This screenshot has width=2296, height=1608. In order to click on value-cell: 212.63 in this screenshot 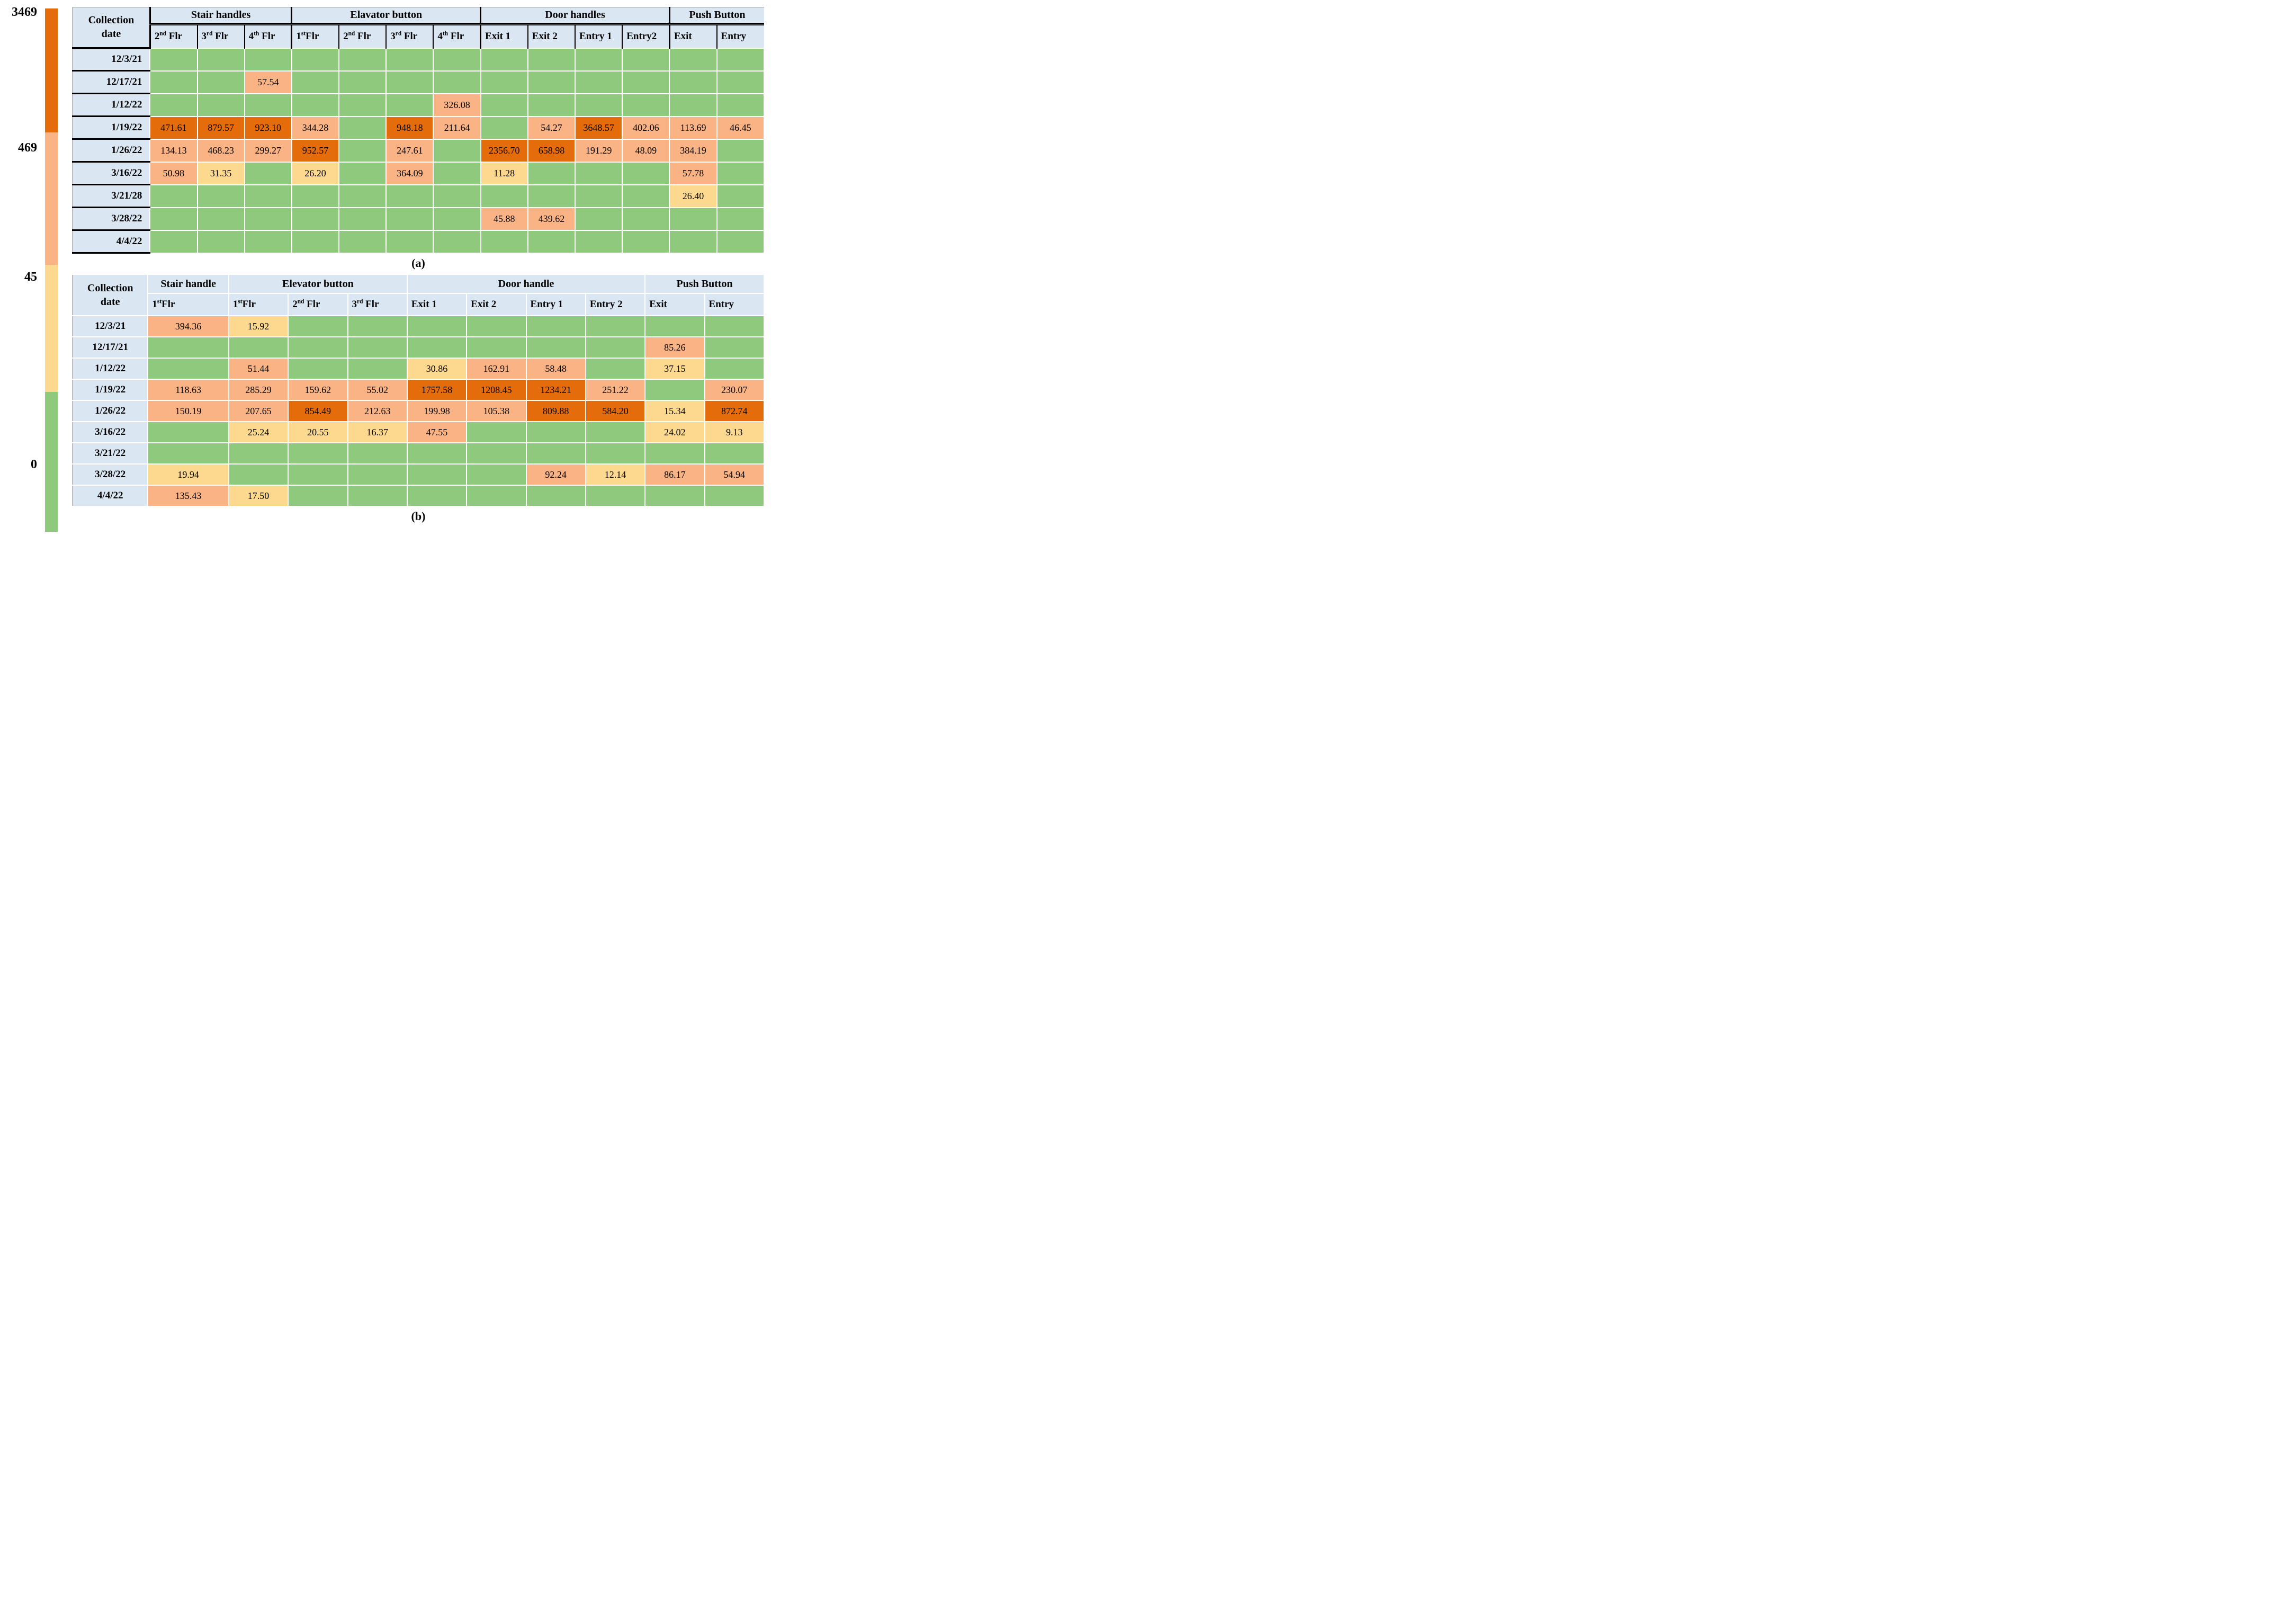, I will do `click(378, 411)`.